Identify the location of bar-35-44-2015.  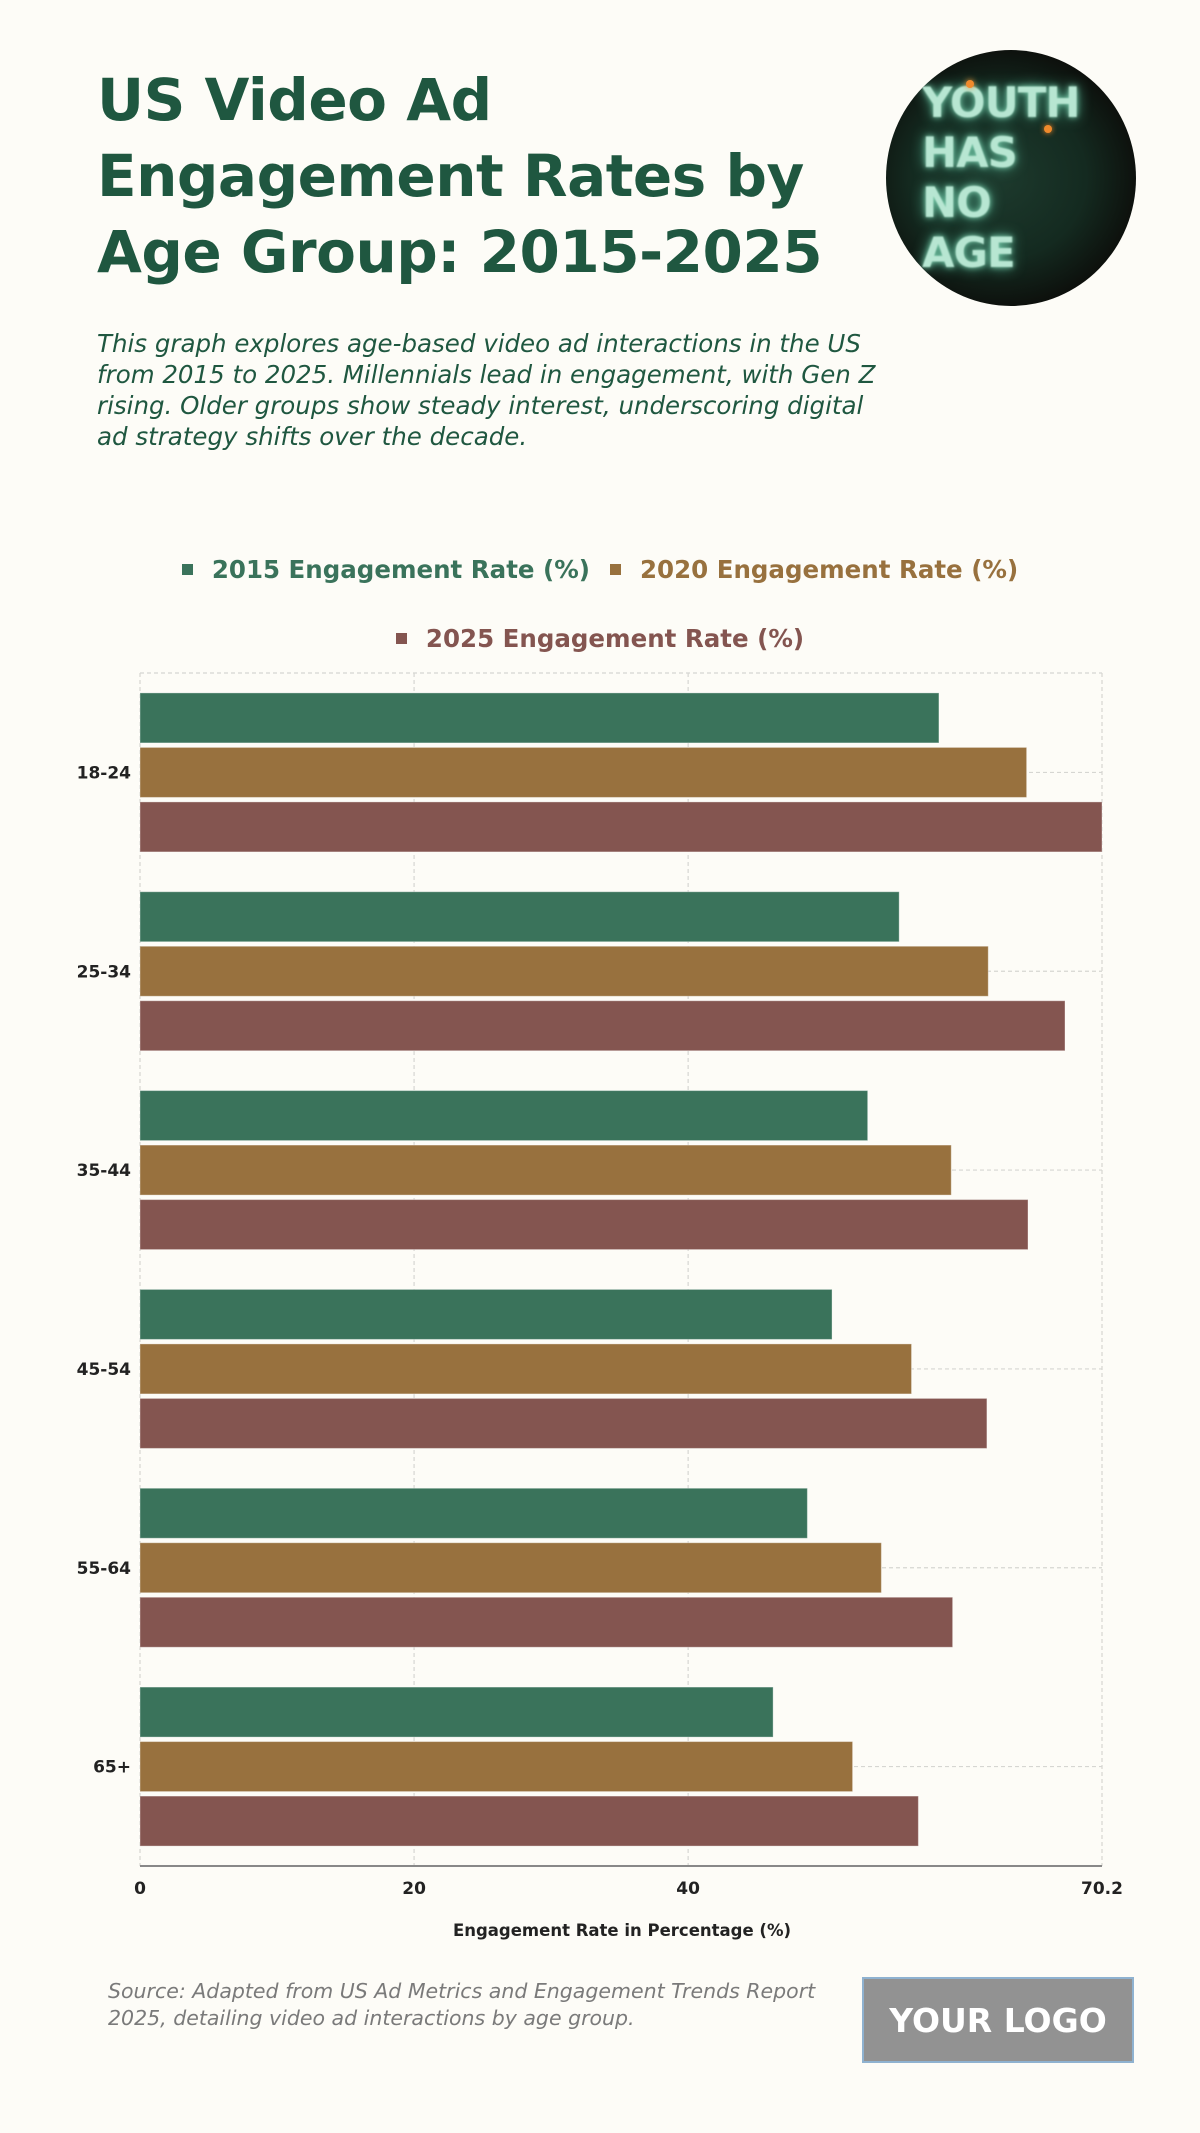
(504, 1116).